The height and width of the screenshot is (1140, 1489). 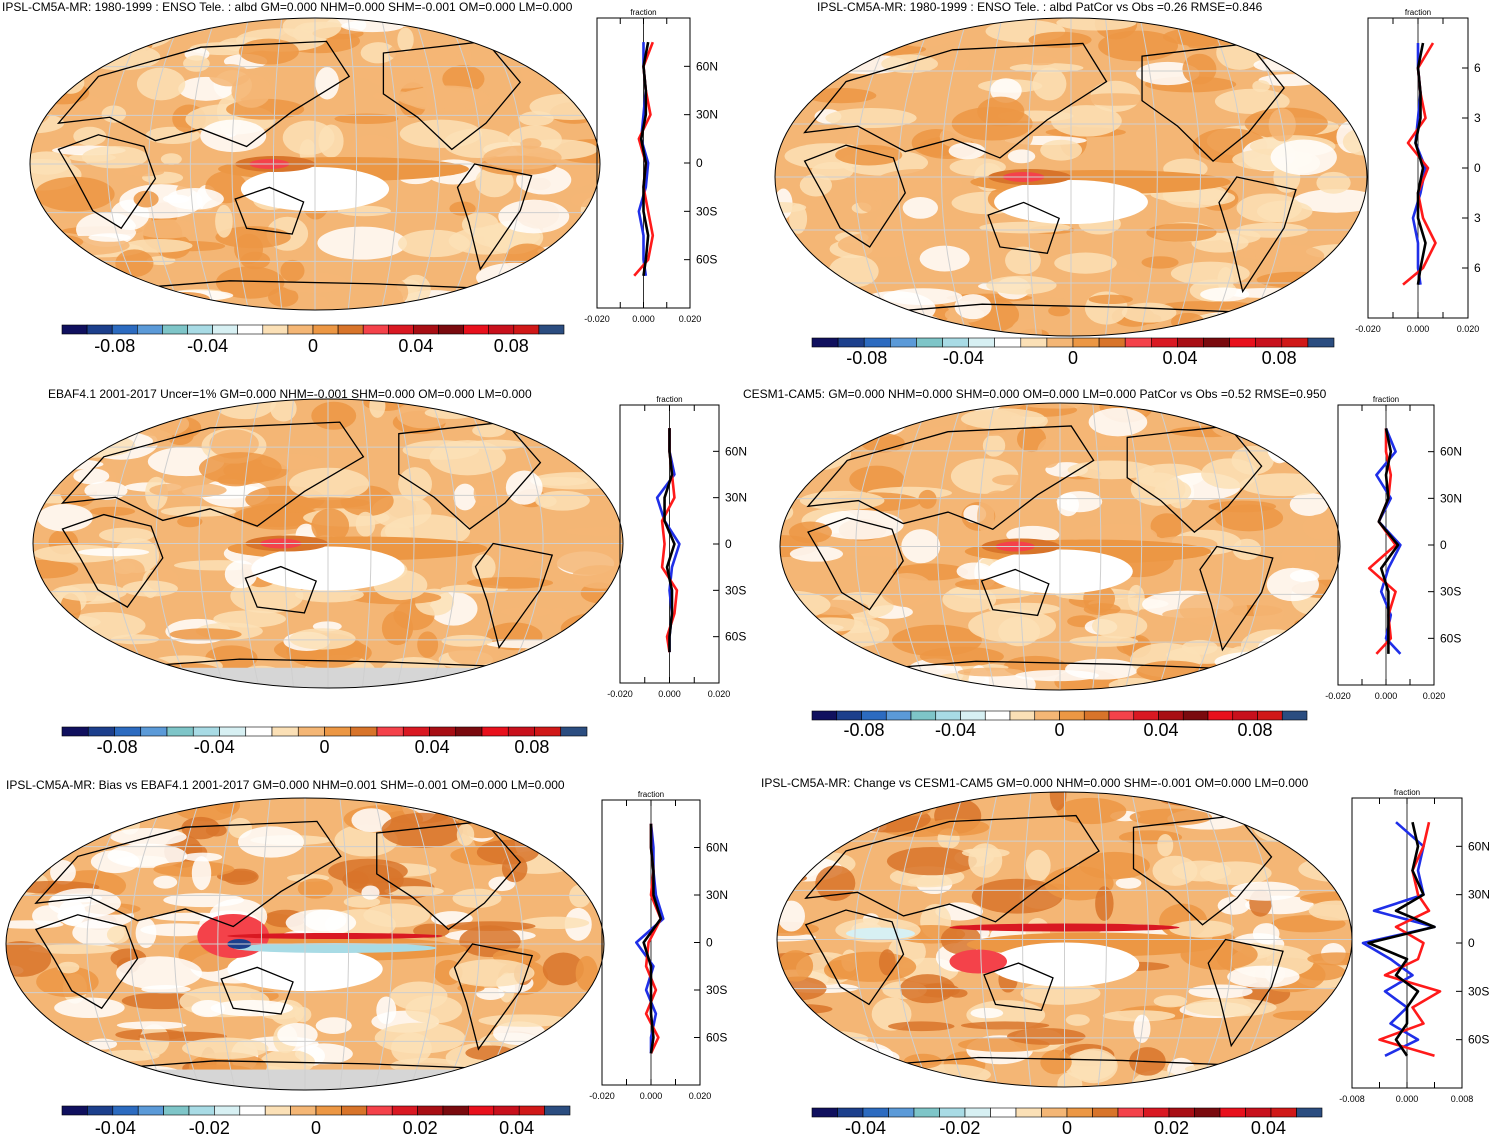 What do you see at coordinates (699, 163) in the screenshot?
I see `lat-label: 0` at bounding box center [699, 163].